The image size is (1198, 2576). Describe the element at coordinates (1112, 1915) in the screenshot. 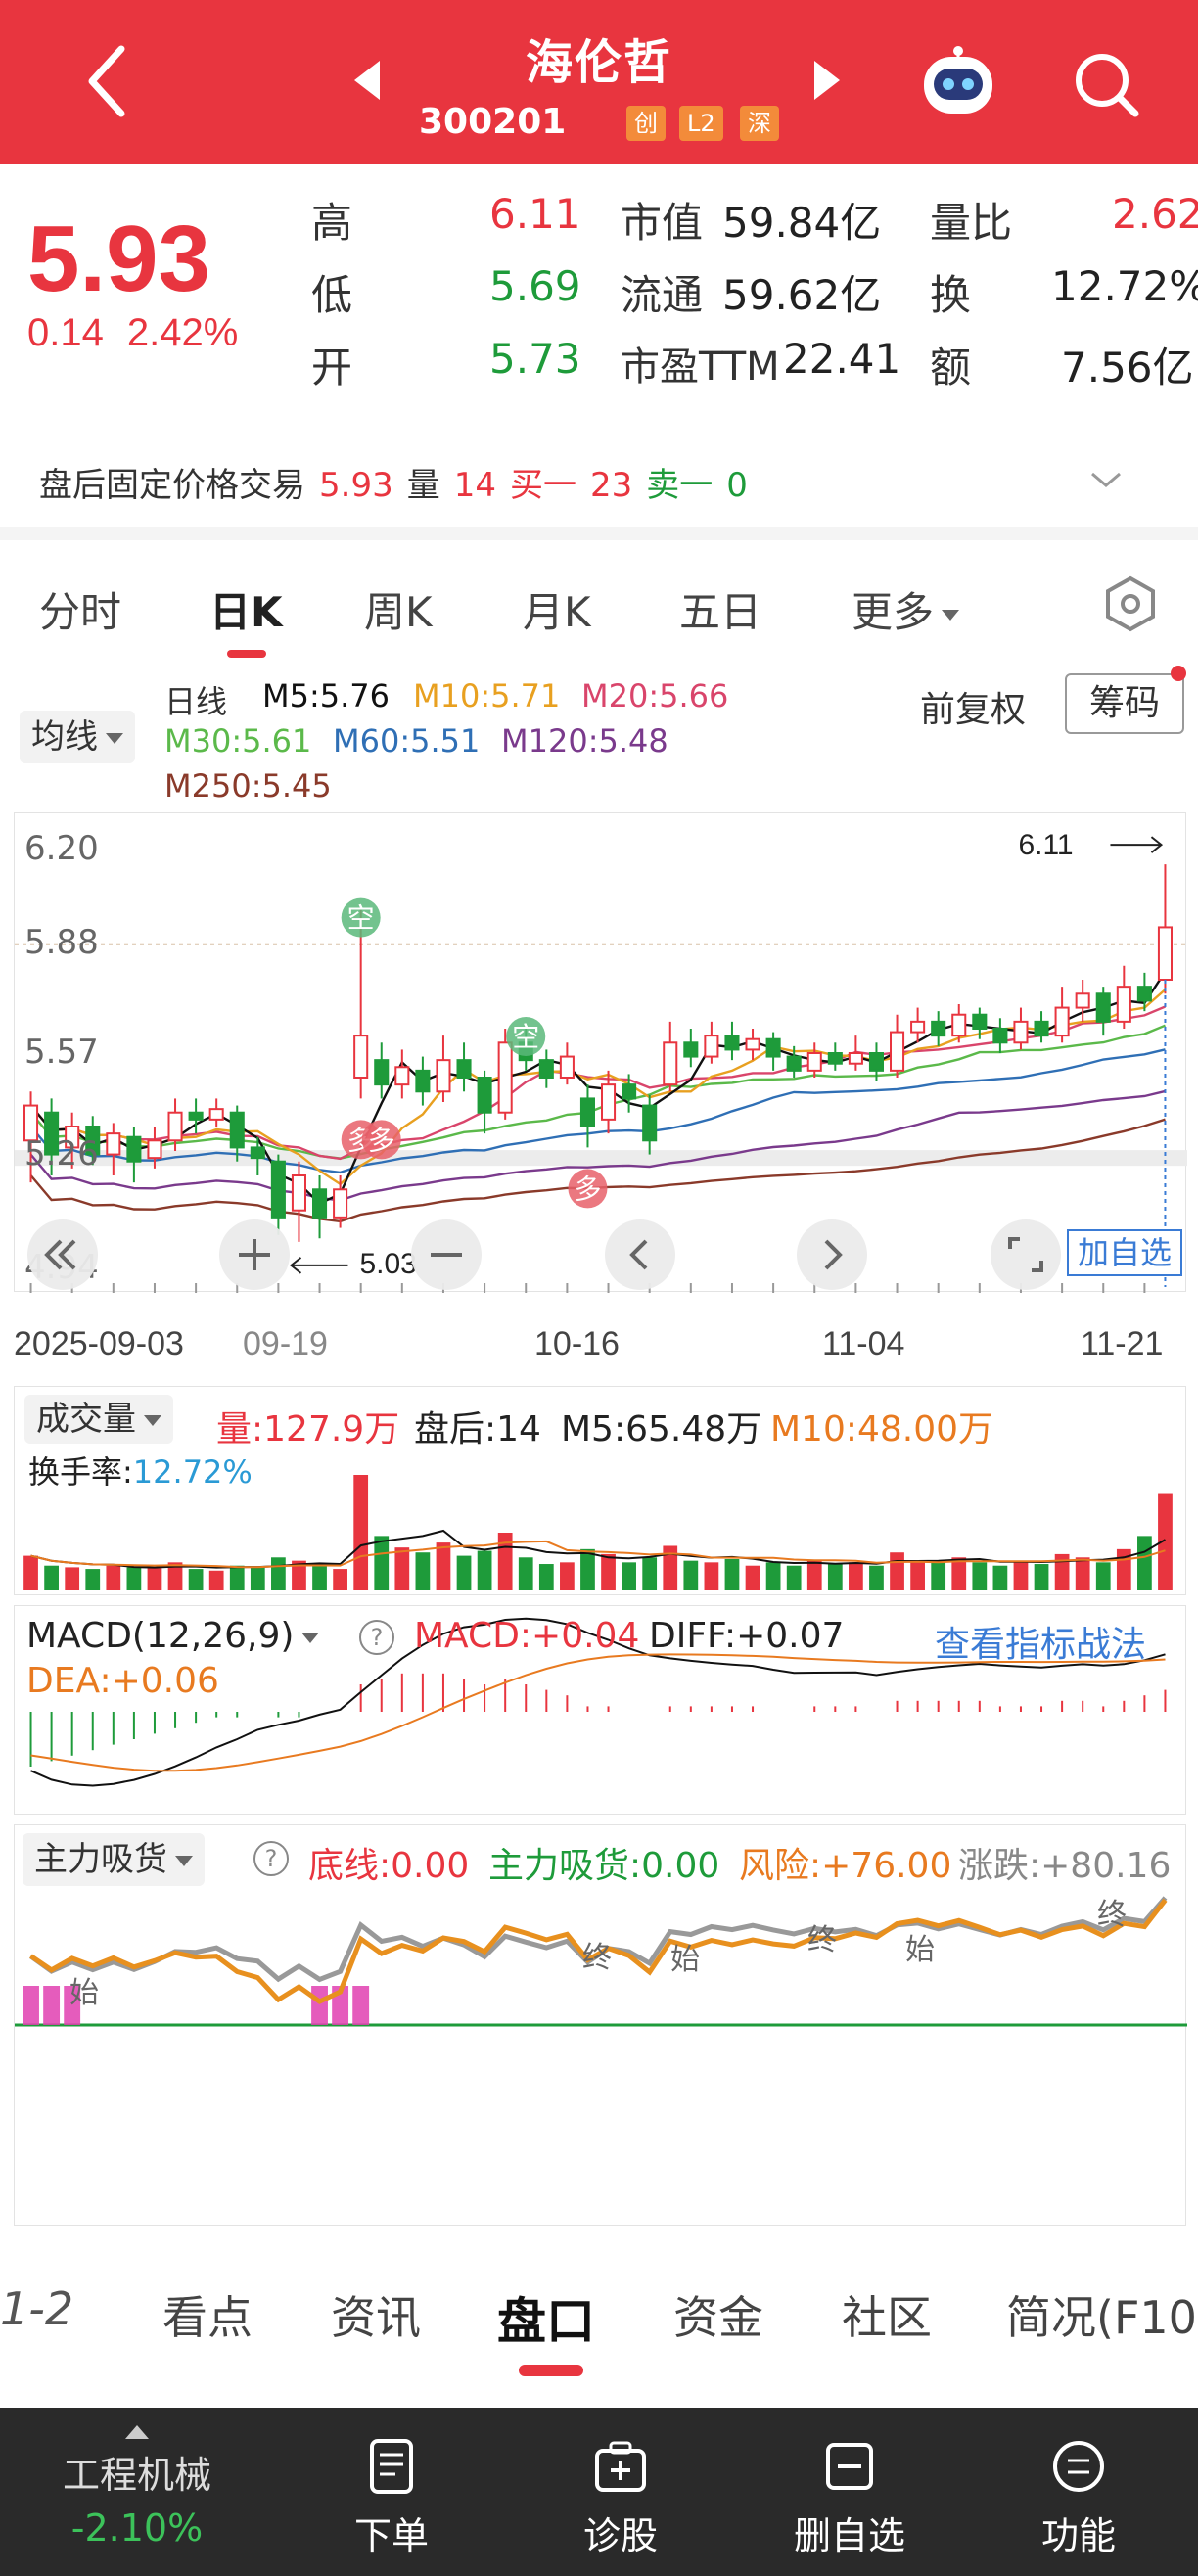

I see `signal-end-label: 终` at that location.